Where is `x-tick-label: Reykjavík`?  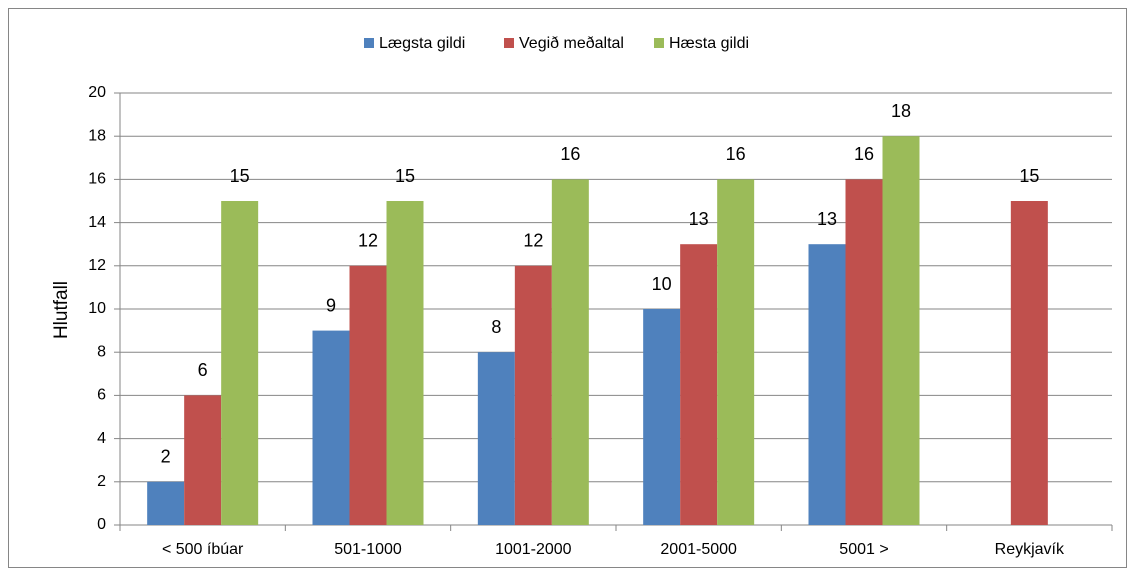
x-tick-label: Reykjavík is located at coordinates (1030, 549).